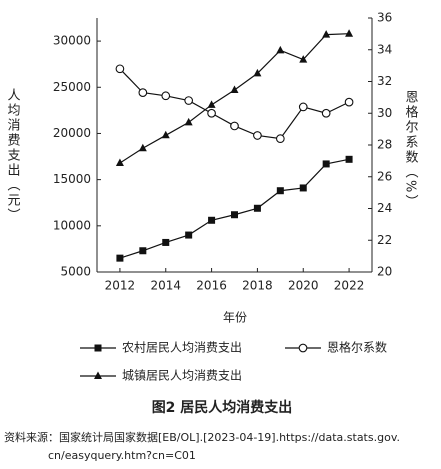 The image size is (441, 469). I want to click on caption: 图2 居民人均消费支出, so click(222, 407).